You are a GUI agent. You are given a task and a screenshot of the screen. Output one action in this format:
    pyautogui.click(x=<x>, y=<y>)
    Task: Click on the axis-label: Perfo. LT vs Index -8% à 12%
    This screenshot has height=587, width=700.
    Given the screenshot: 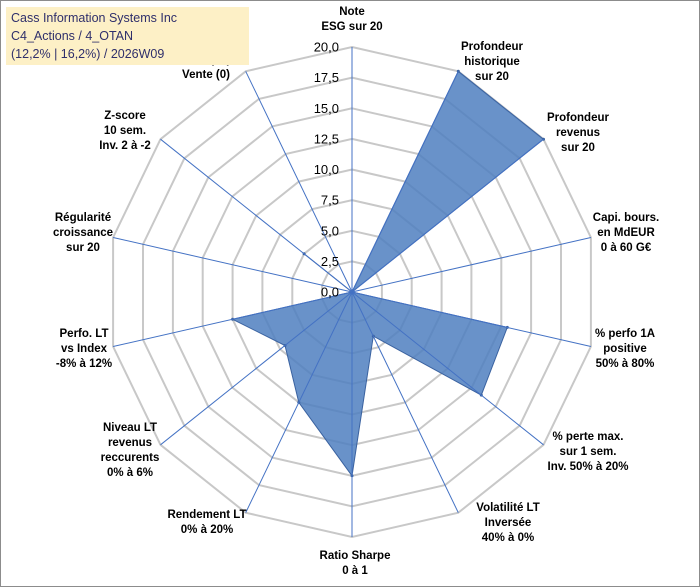 What is the action you would take?
    pyautogui.click(x=84, y=349)
    